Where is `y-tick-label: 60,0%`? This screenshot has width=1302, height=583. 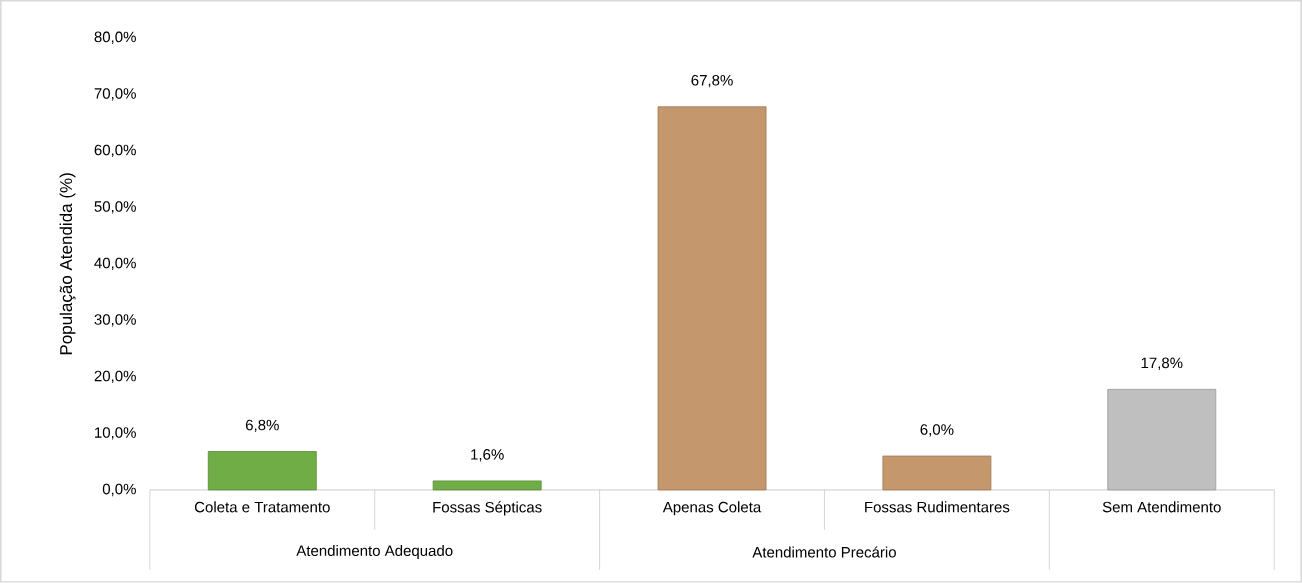
y-tick-label: 60,0% is located at coordinates (115, 151).